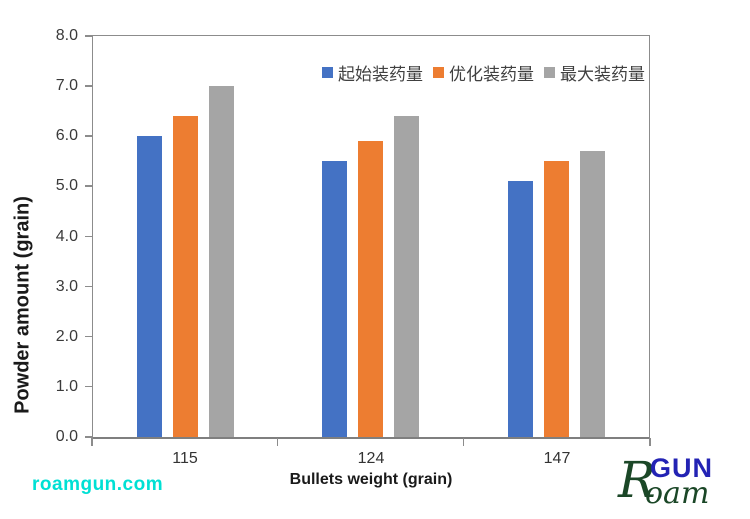  What do you see at coordinates (491, 74) in the screenshot?
I see `legend-item-label: 优化装药量` at bounding box center [491, 74].